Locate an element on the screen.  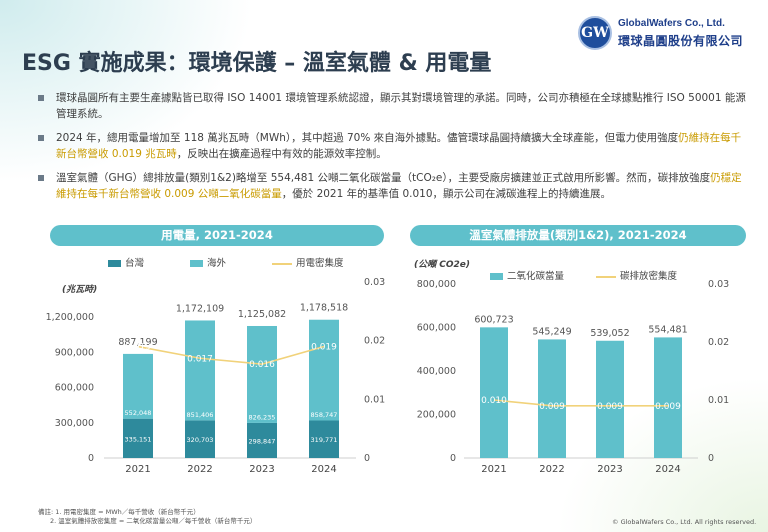
electricity-legend-overseas: 海外 is located at coordinates (208, 262).